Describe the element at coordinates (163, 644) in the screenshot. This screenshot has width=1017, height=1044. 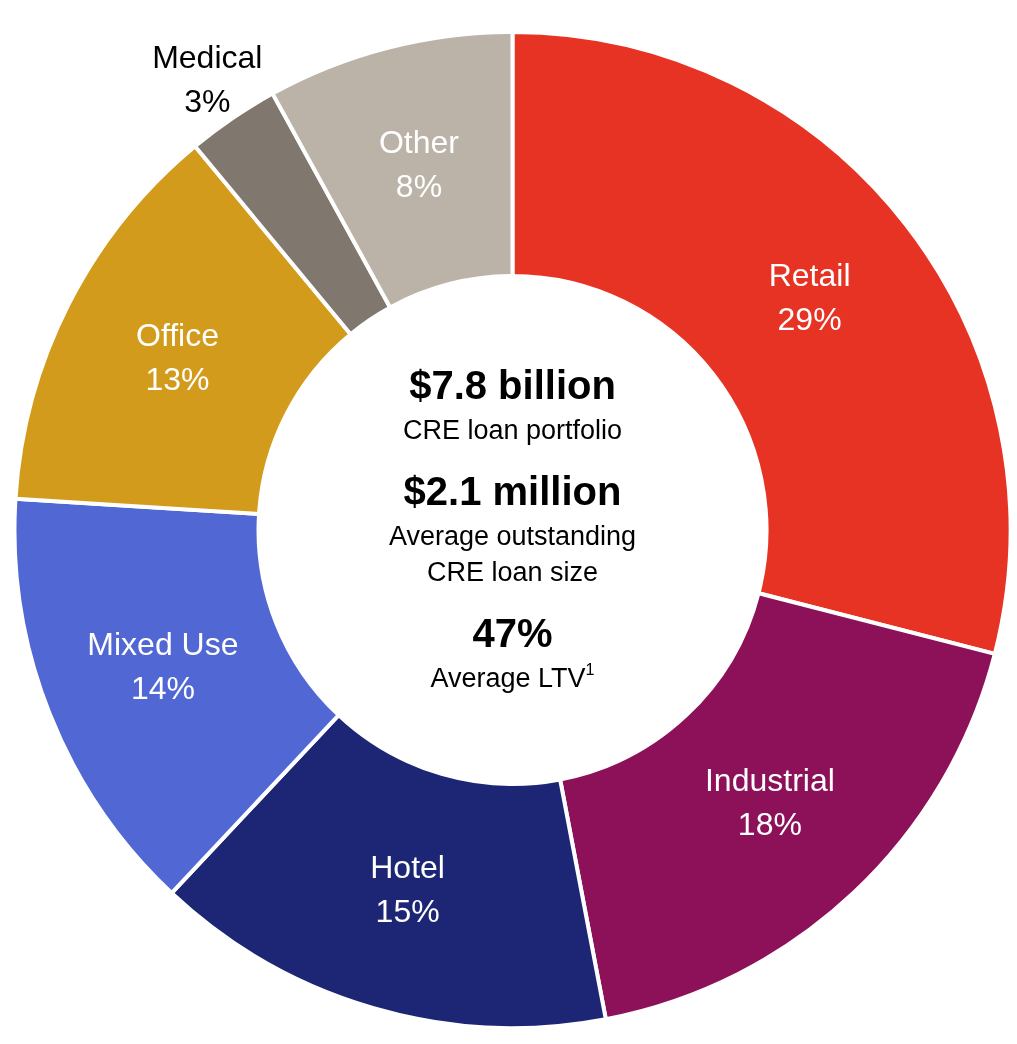
I see `slice-label: Mixed Use` at that location.